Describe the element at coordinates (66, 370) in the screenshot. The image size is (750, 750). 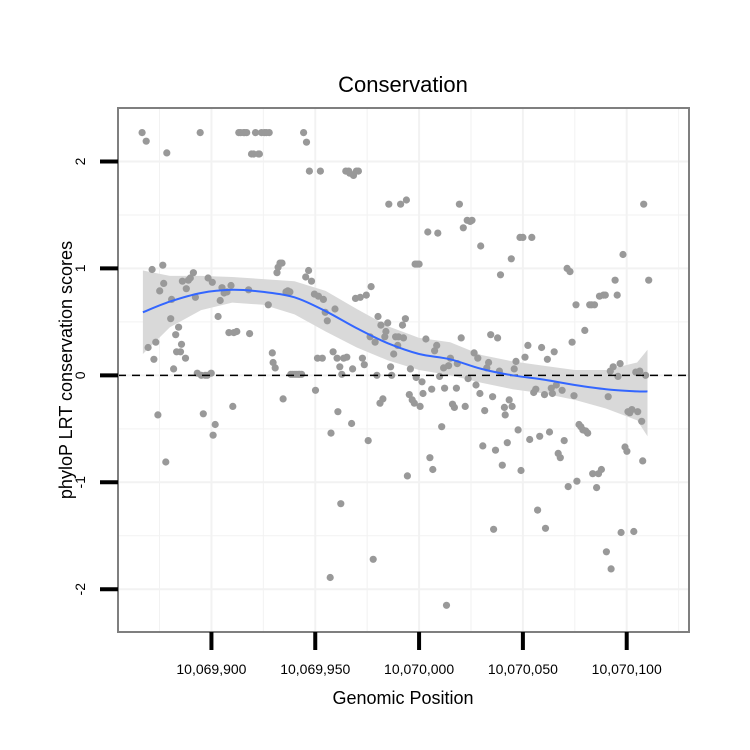
I see `y-axis-label: phyloP LRT conservation scores` at that location.